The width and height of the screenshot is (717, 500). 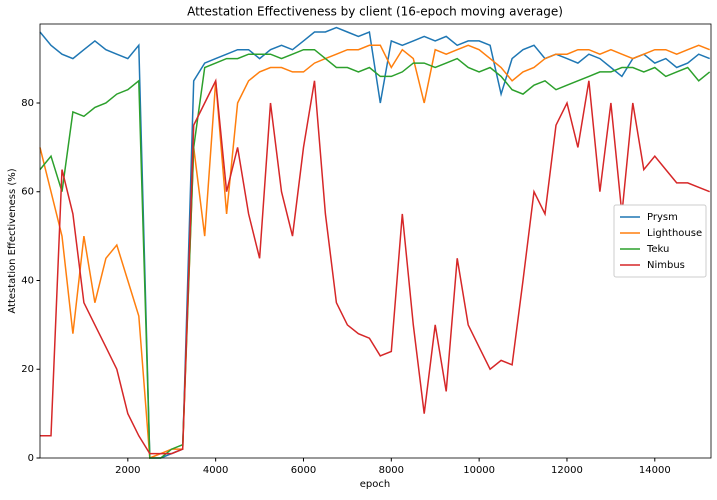 I want to click on x-tick-label: 2000, so click(x=127, y=470).